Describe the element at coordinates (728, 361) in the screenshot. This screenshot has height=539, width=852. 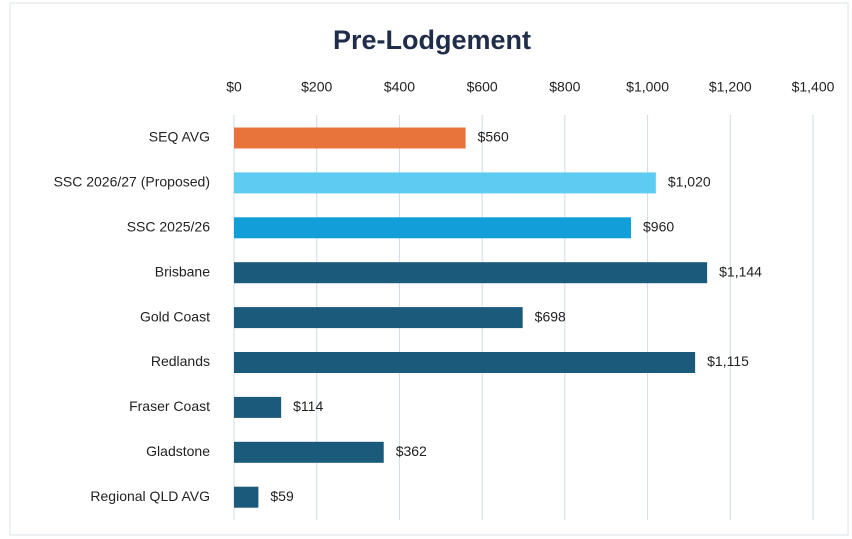
I see `value-label: $1,115` at that location.